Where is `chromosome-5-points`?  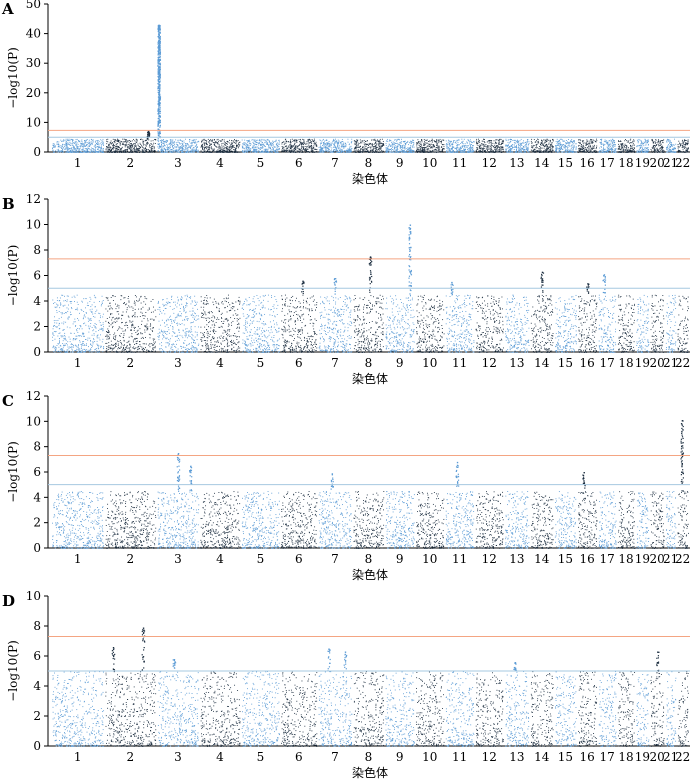 chromosome-5-points is located at coordinates (260, 145).